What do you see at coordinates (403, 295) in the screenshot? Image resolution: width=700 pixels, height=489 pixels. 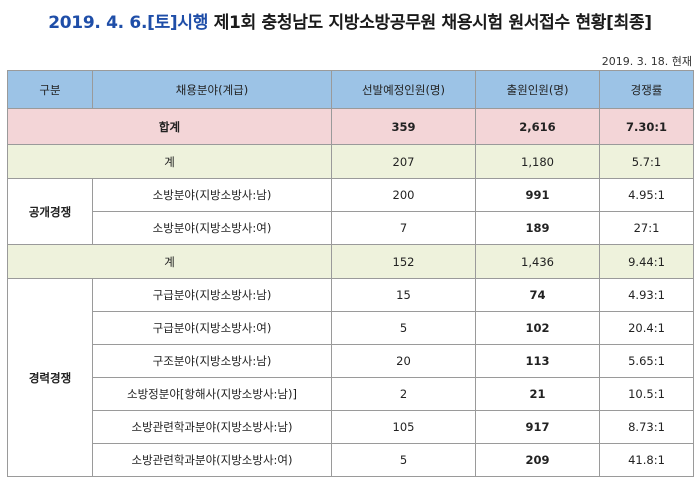 I see `planned-cell: 15` at bounding box center [403, 295].